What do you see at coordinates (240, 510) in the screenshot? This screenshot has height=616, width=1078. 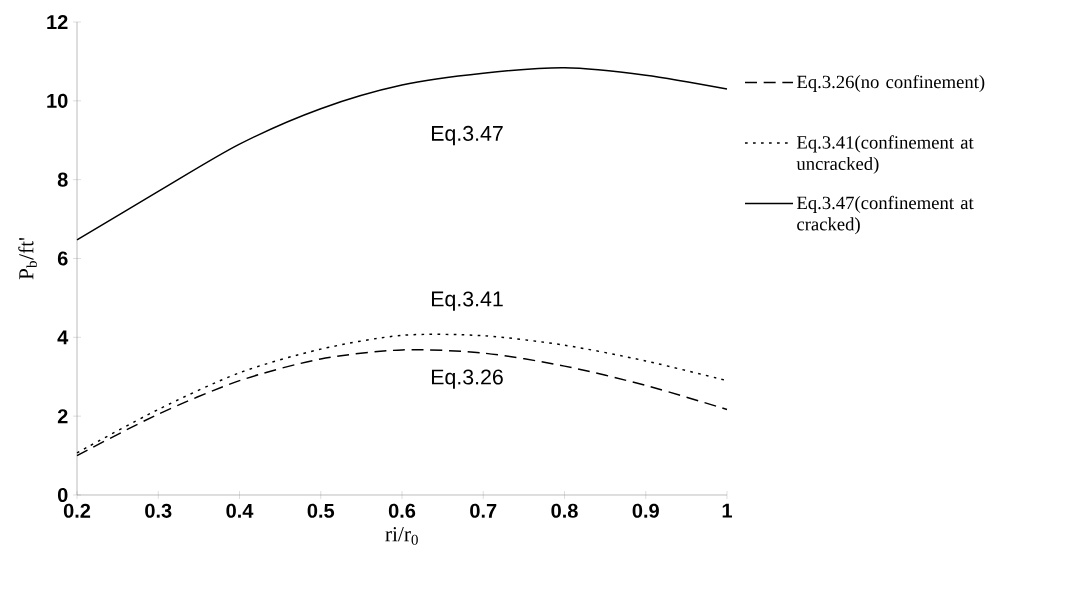 I see `x-tick-label: 0.4` at bounding box center [240, 510].